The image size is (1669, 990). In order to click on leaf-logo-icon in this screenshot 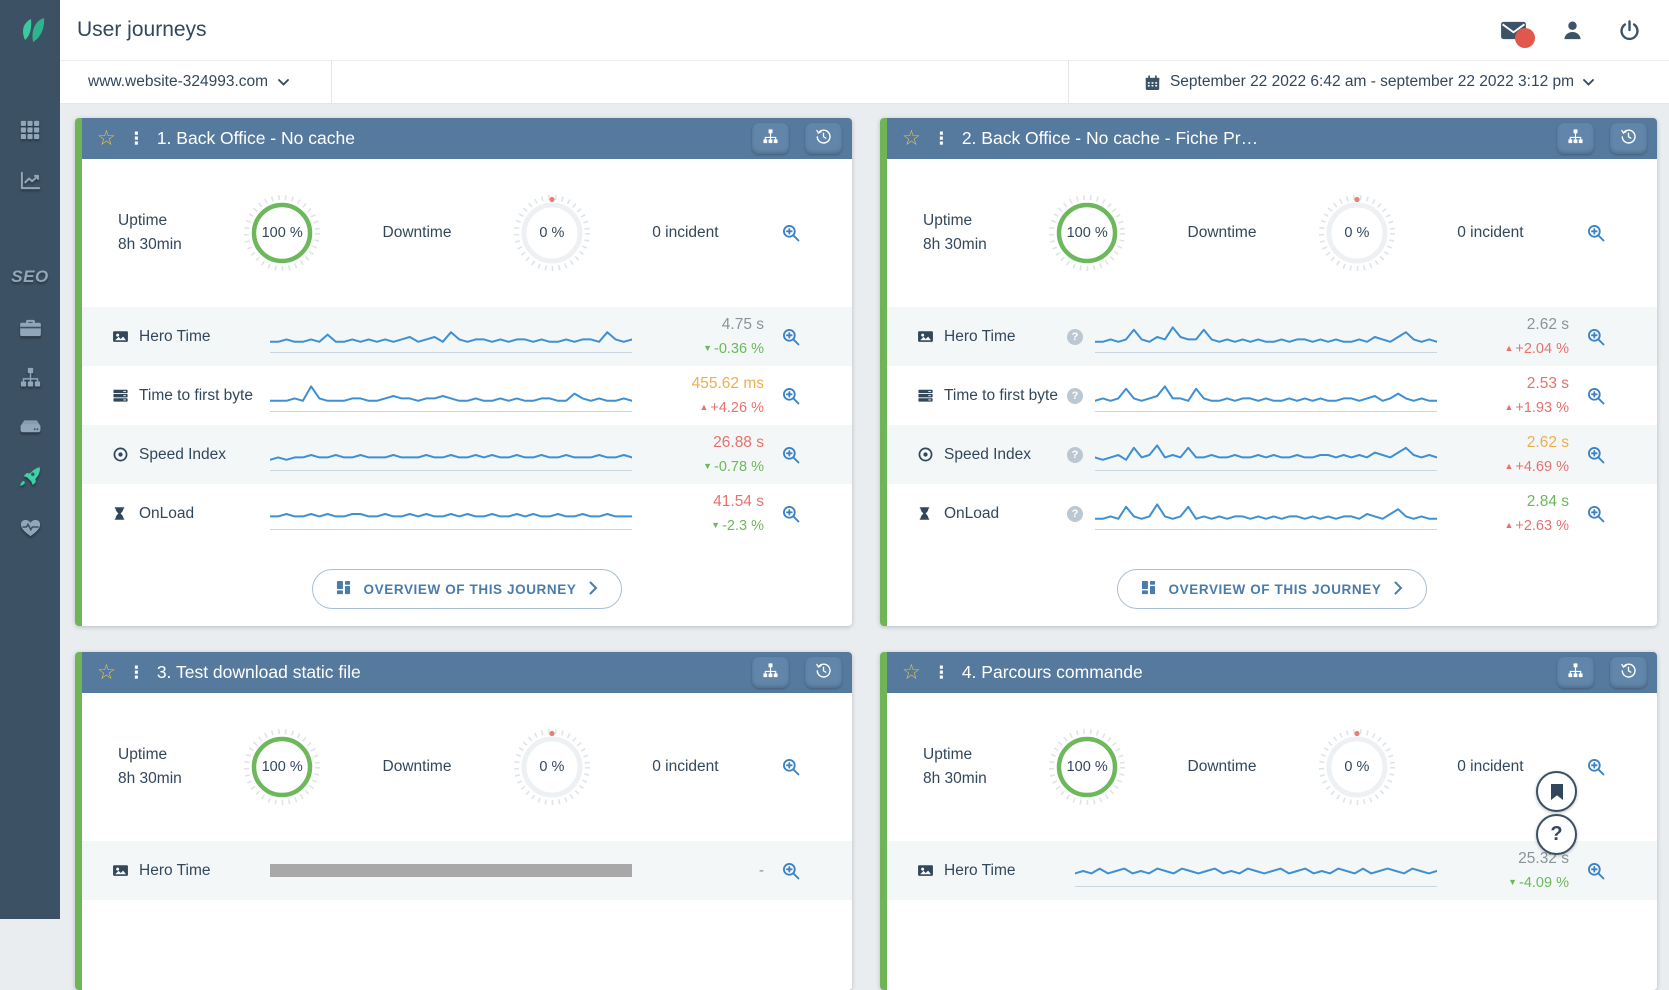, I will do `click(30, 31)`.